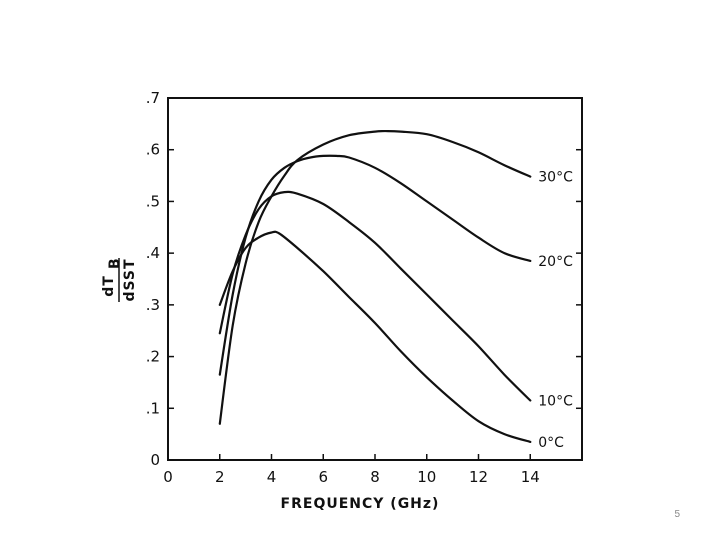  Describe the element at coordinates (153, 253) in the screenshot. I see `y-tick-label: .4` at that location.